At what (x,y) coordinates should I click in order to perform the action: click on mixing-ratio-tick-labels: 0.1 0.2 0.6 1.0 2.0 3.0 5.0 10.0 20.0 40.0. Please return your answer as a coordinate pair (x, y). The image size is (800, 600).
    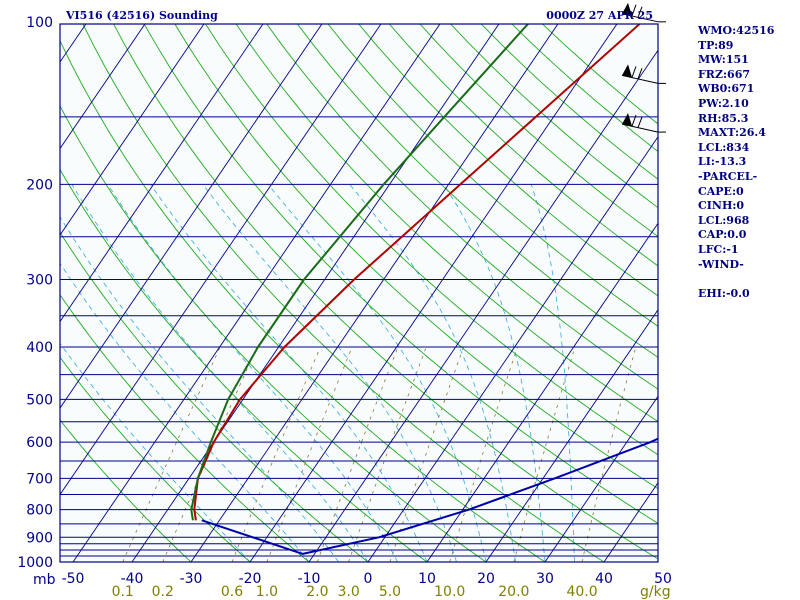
    Looking at the image, I should click on (355, 592).